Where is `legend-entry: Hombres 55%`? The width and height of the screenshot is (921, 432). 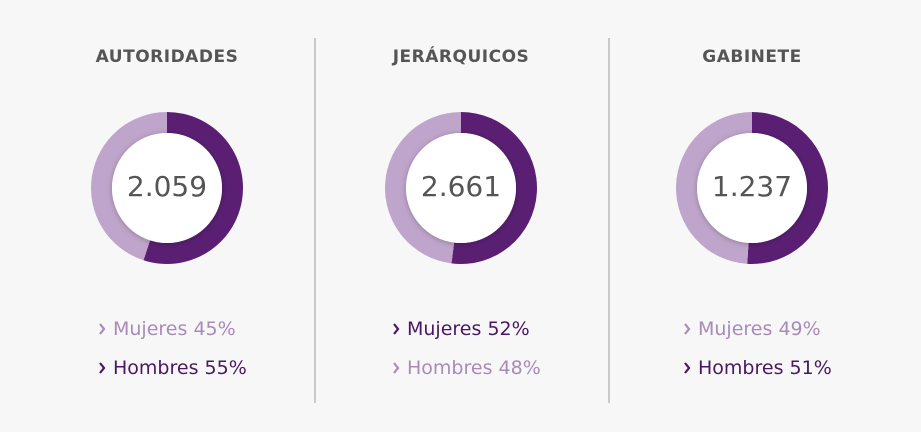 legend-entry: Hombres 55% is located at coordinates (180, 368).